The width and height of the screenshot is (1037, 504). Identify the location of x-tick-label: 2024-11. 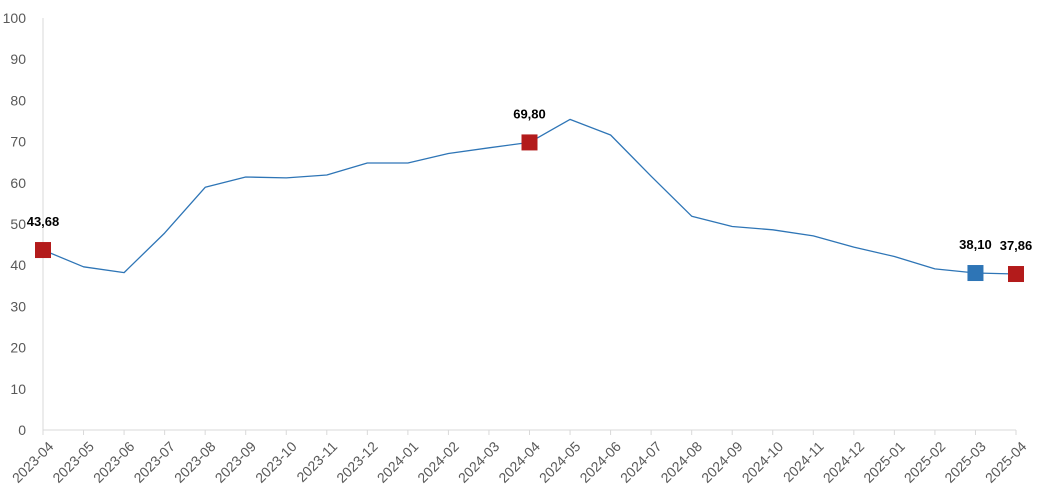
(803, 461).